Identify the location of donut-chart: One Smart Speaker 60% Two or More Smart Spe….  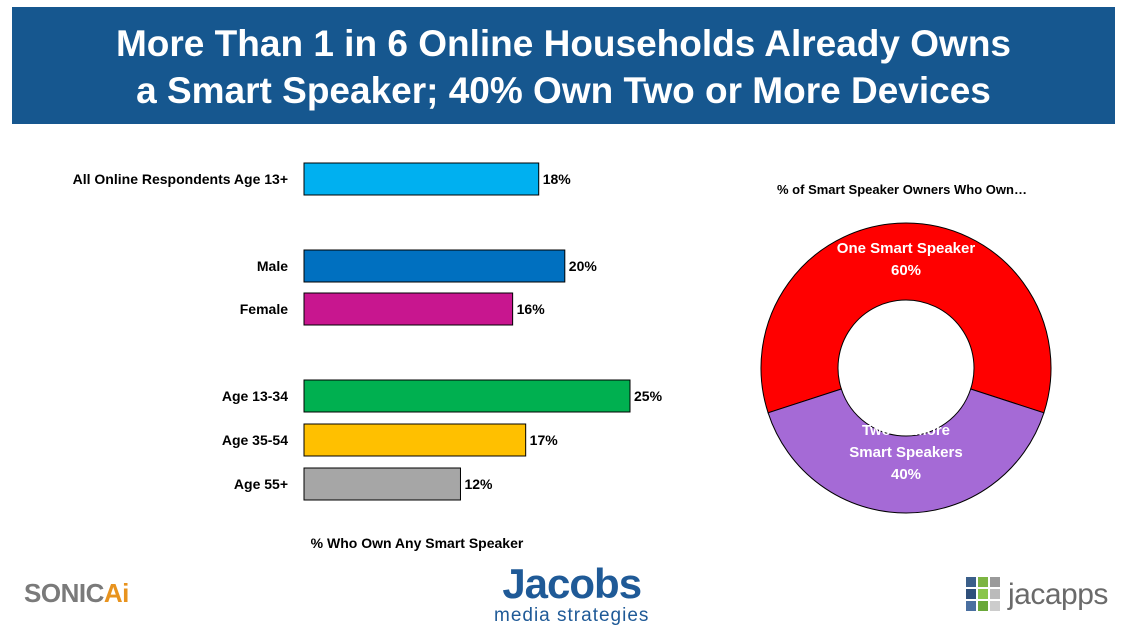
(906, 368).